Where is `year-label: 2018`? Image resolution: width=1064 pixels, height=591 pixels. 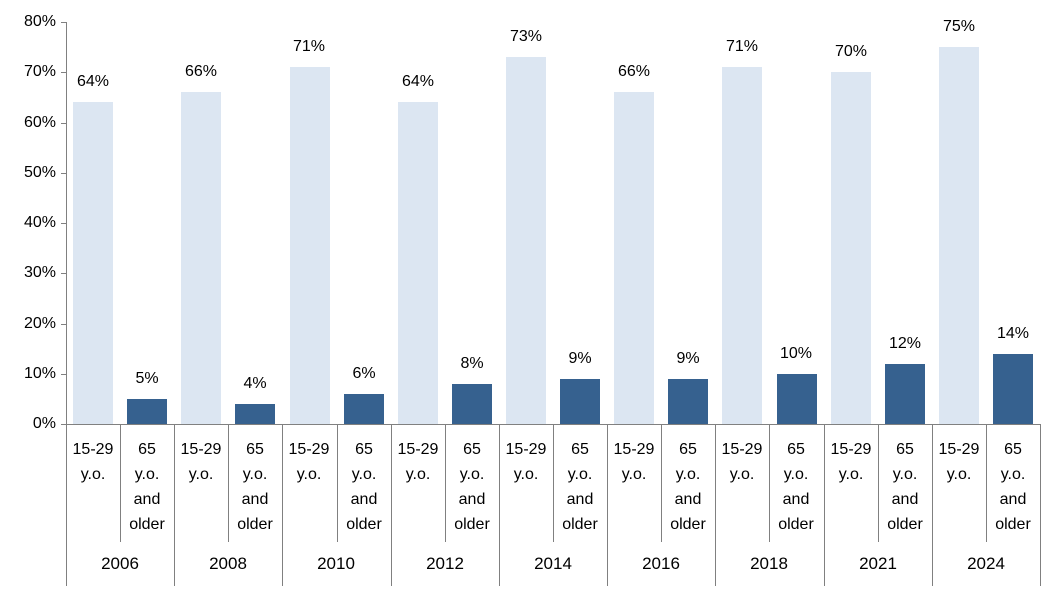 year-label: 2018 is located at coordinates (769, 563).